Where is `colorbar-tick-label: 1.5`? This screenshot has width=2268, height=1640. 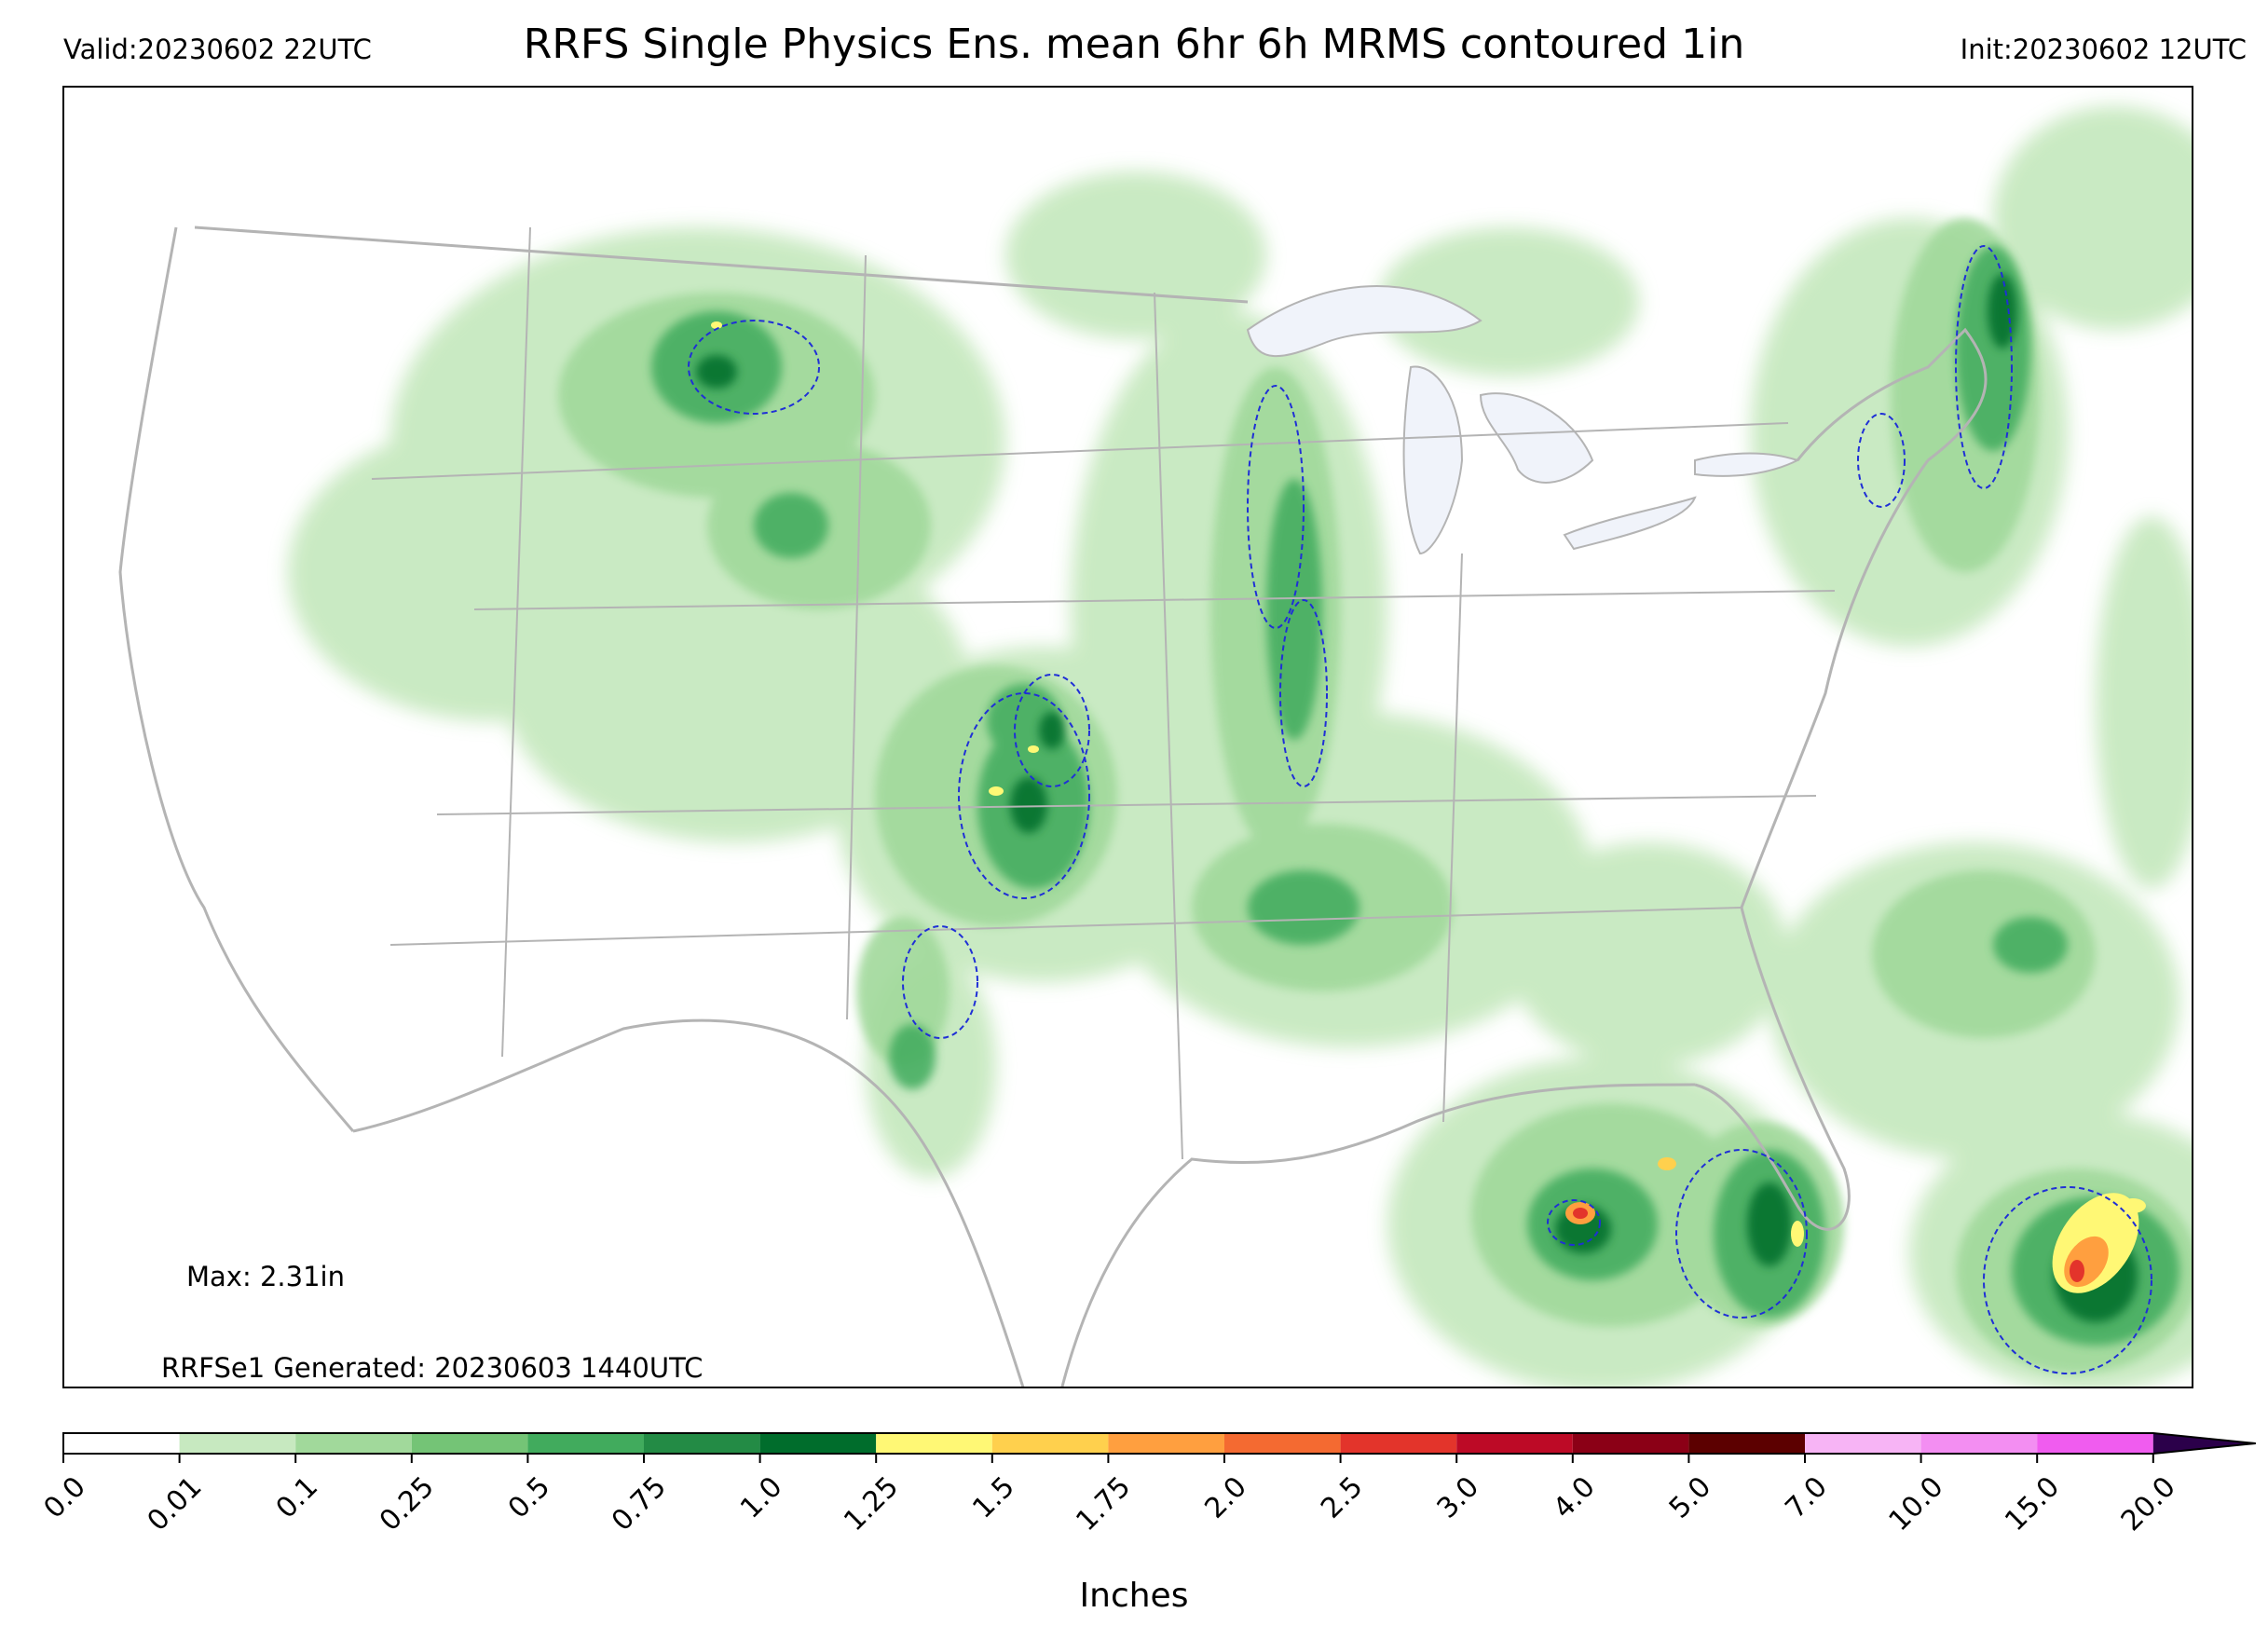
colorbar-tick-label: 1.5 is located at coordinates (993, 1497).